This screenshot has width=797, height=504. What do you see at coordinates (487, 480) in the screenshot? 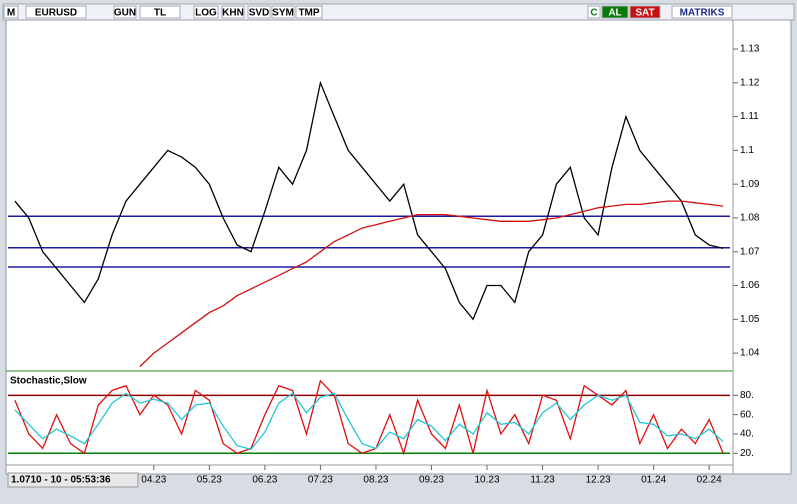
I see `x-tick-label: 10.23` at bounding box center [487, 480].